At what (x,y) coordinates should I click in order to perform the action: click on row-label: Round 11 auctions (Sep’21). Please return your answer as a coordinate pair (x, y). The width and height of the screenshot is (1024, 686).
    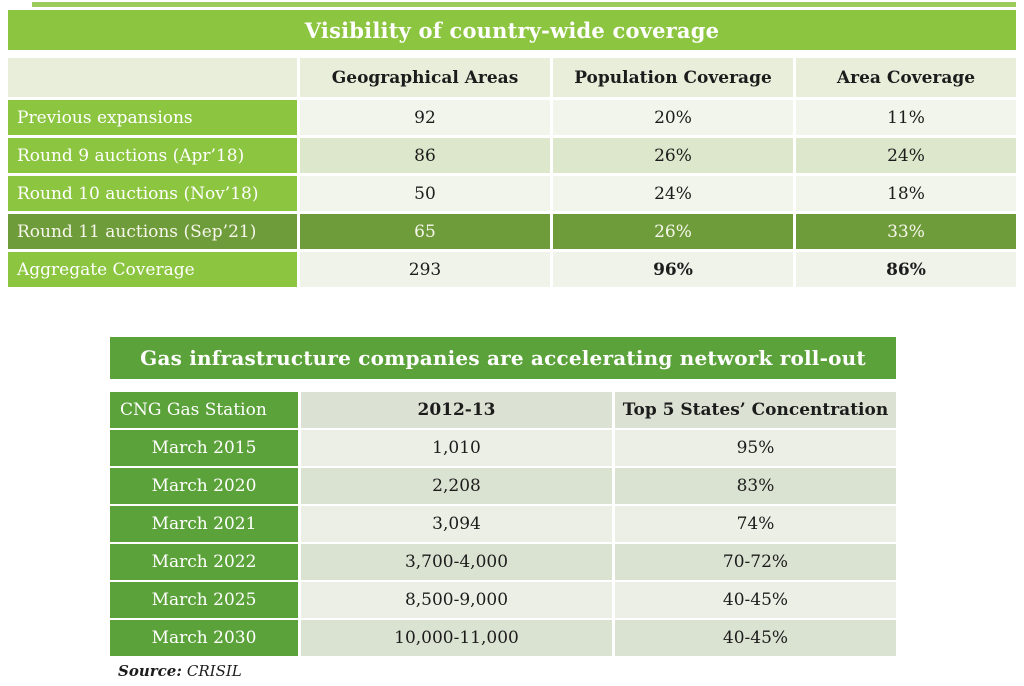
    Looking at the image, I should click on (152, 231).